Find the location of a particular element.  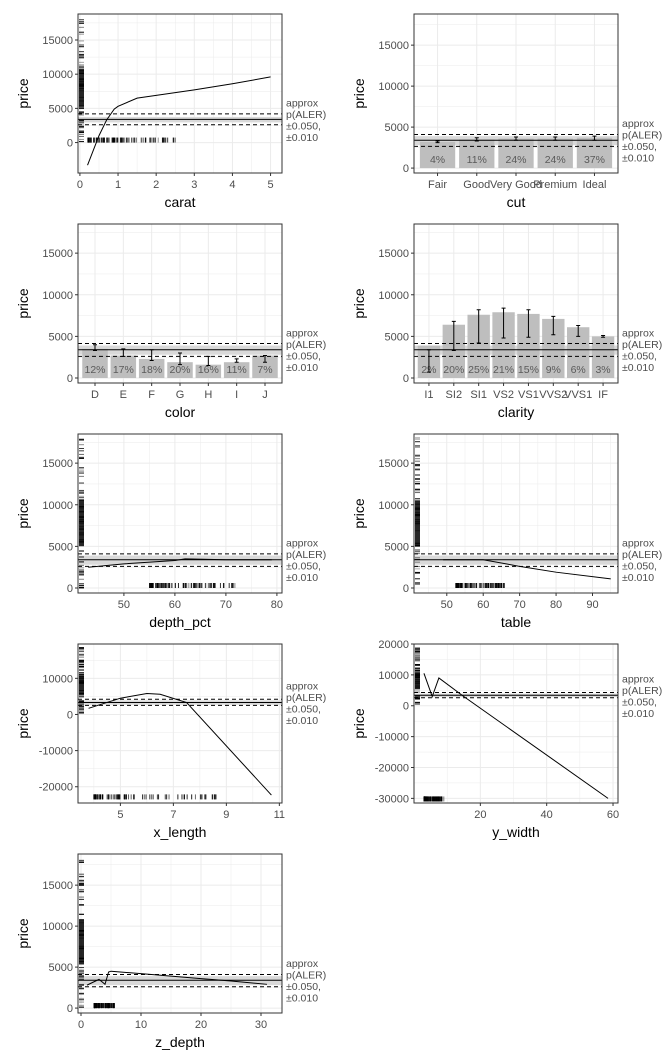

bar-percent-label: 15% is located at coordinates (528, 370).